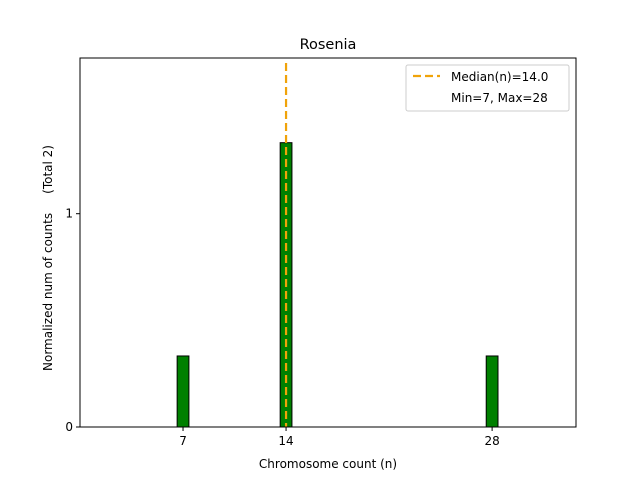 This screenshot has height=484, width=640. What do you see at coordinates (48, 258) in the screenshot?
I see `y-axis-label: Normalized num of counts (Total 2)` at bounding box center [48, 258].